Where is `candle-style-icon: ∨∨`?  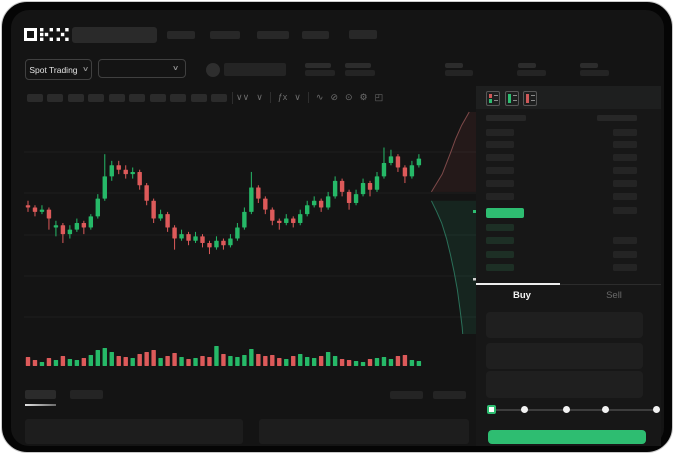
candle-style-icon: ∨∨ is located at coordinates (243, 97).